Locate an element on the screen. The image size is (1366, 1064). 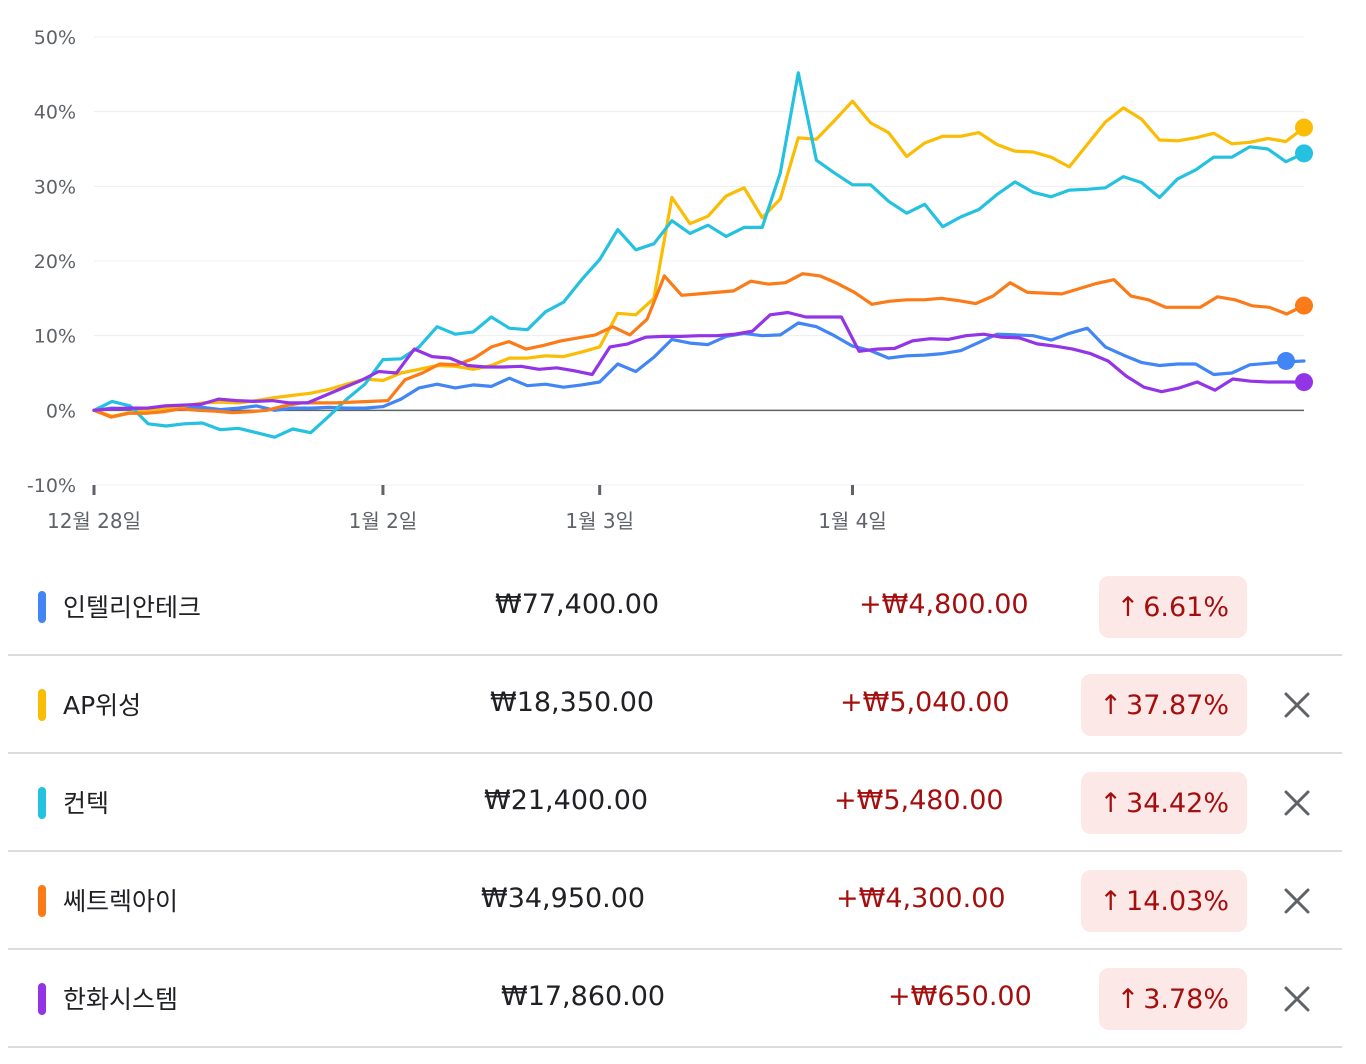
x-tick-label: 12월 28일 is located at coordinates (94, 521).